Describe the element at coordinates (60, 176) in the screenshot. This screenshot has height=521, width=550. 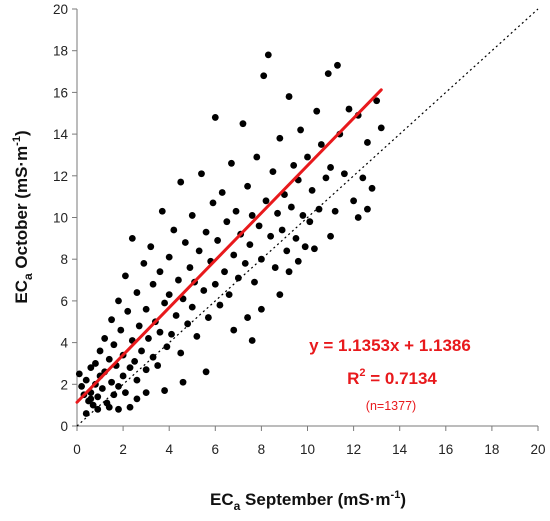
I see `y-tick-label: 12` at that location.